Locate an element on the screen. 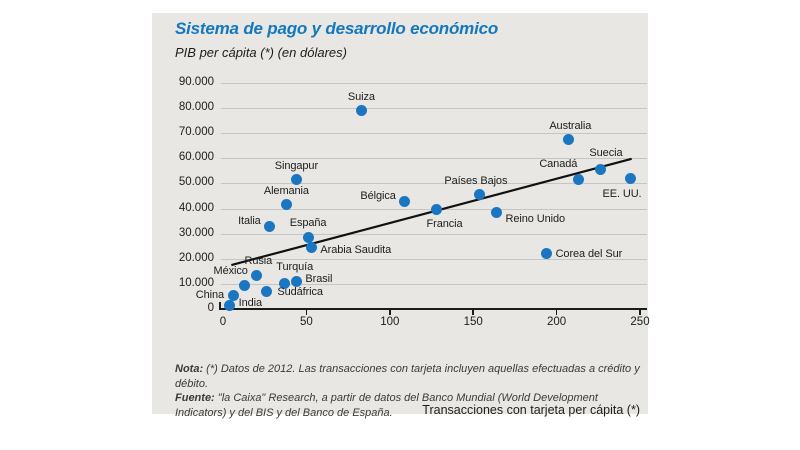 Image resolution: width=800 pixels, height=450 pixels. point-label-corea-del-sur: Corea del Sur is located at coordinates (589, 253).